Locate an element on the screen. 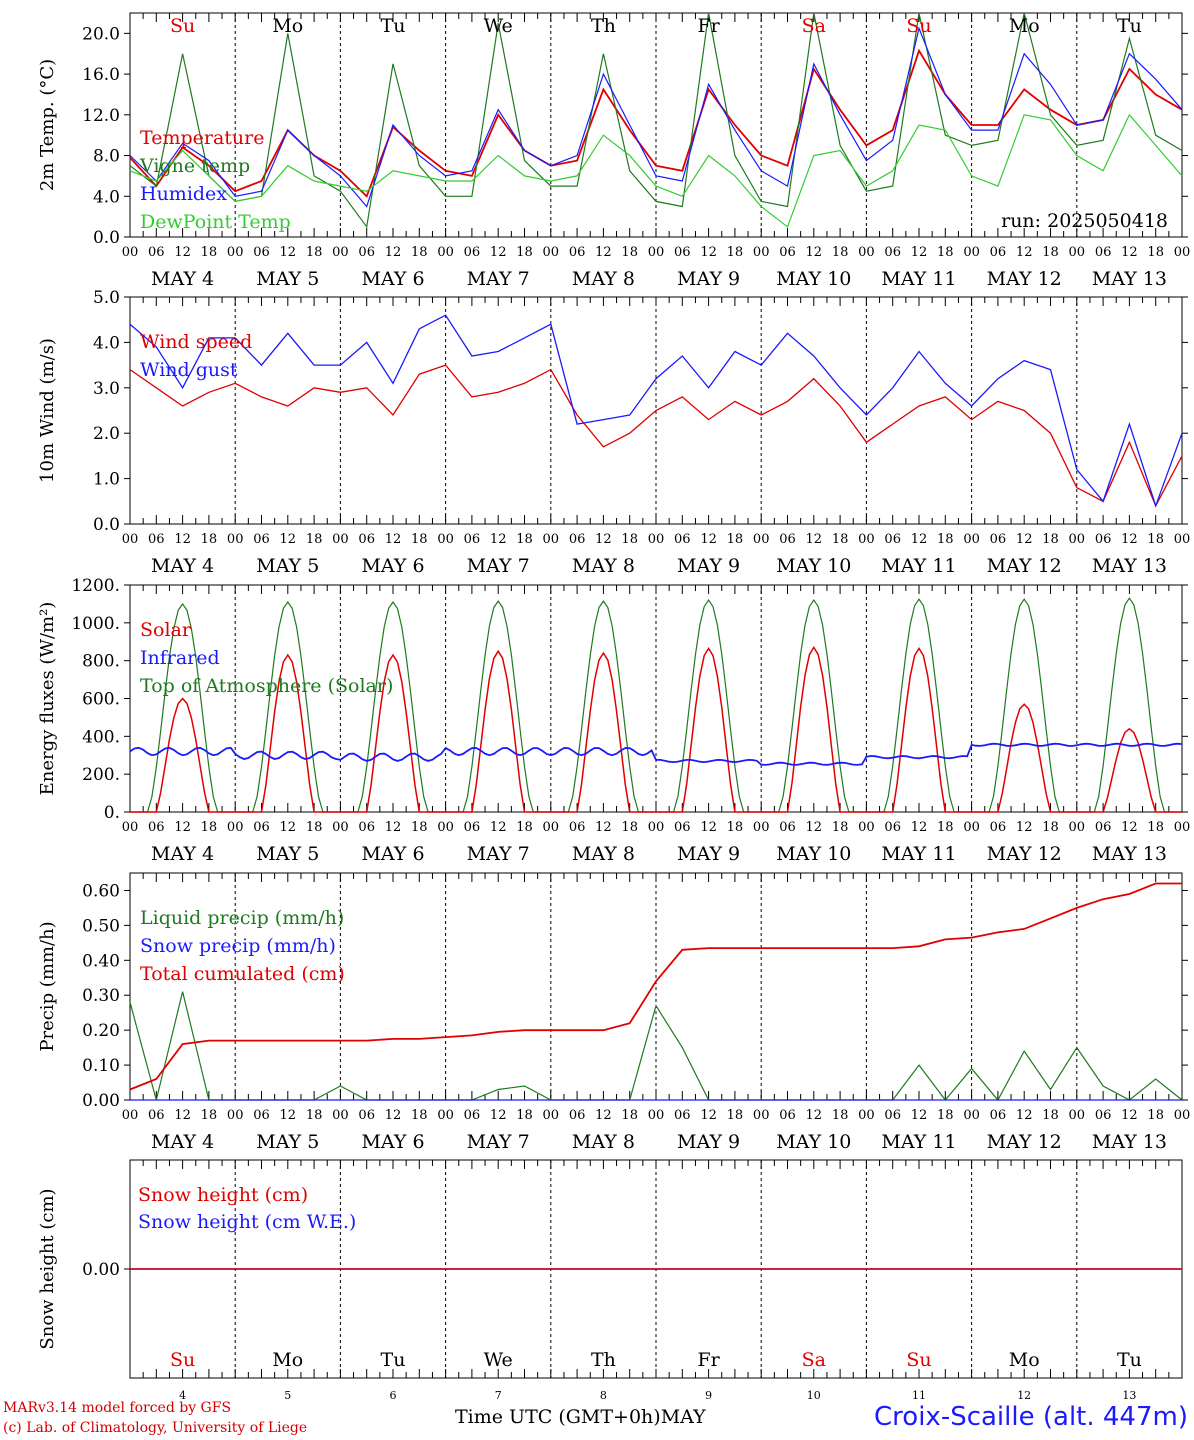 Image resolution: width=1194 pixels, height=1440 pixels. y-tick-label: 16.0 is located at coordinates (101, 75).